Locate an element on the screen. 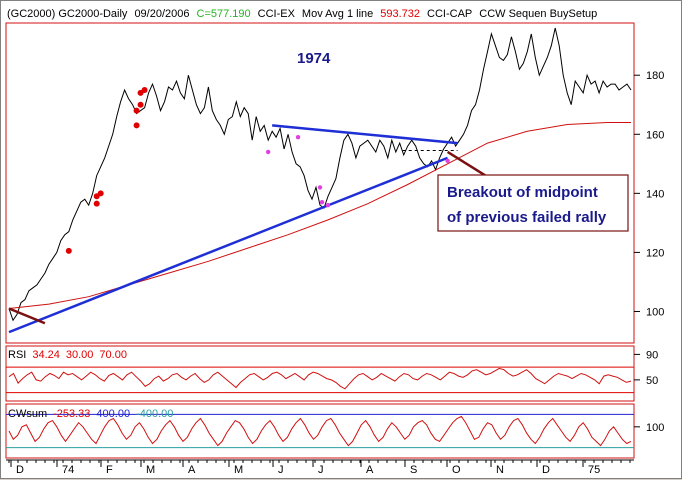  header-item: CCI-CAP is located at coordinates (449, 14).